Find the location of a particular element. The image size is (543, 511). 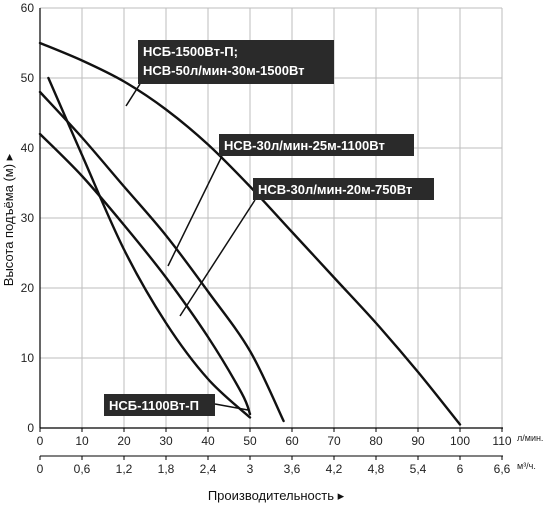

x-unit-primary: л/мин. is located at coordinates (530, 438).